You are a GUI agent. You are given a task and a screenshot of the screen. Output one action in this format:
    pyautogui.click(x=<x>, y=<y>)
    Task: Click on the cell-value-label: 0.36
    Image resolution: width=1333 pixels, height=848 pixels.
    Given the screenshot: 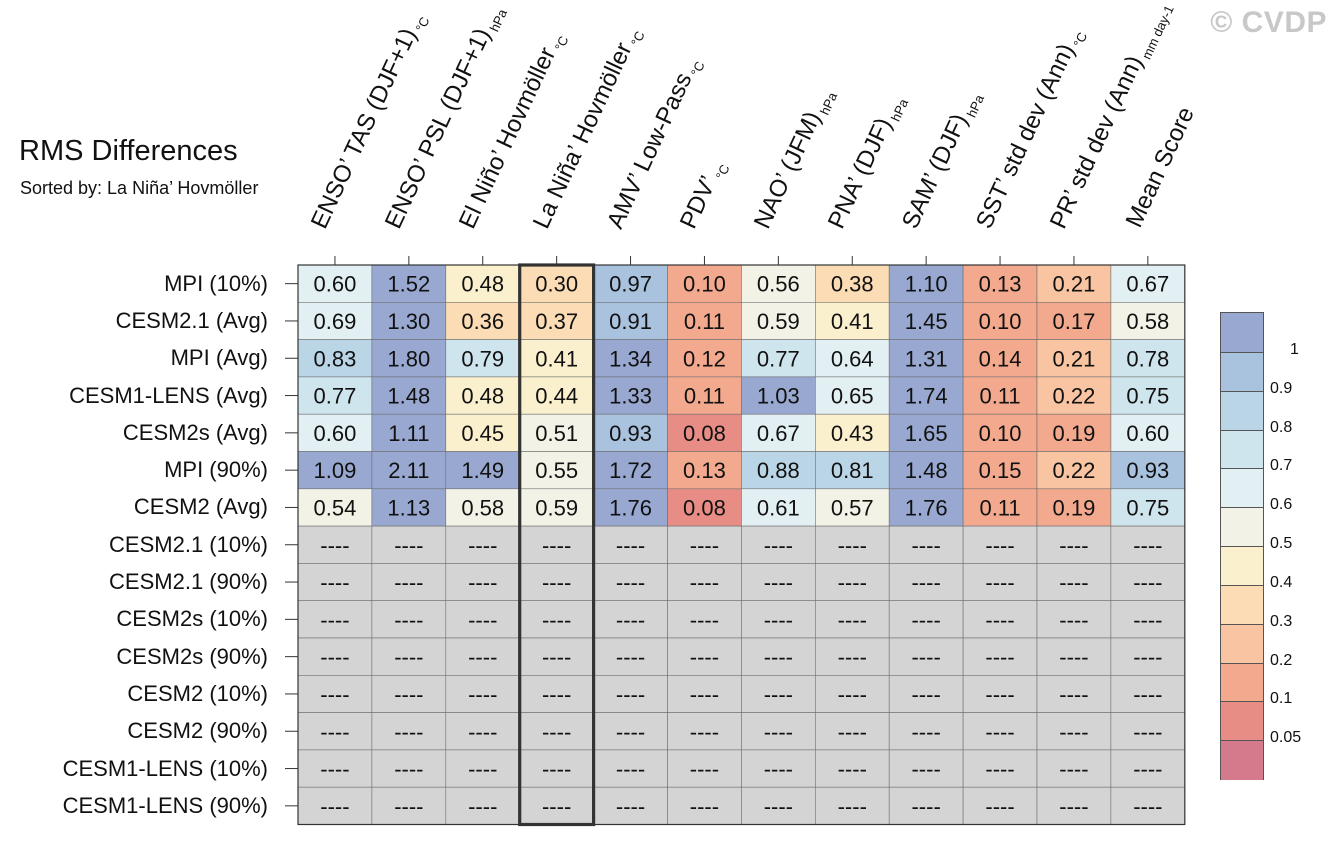 What is the action you would take?
    pyautogui.click(x=482, y=321)
    